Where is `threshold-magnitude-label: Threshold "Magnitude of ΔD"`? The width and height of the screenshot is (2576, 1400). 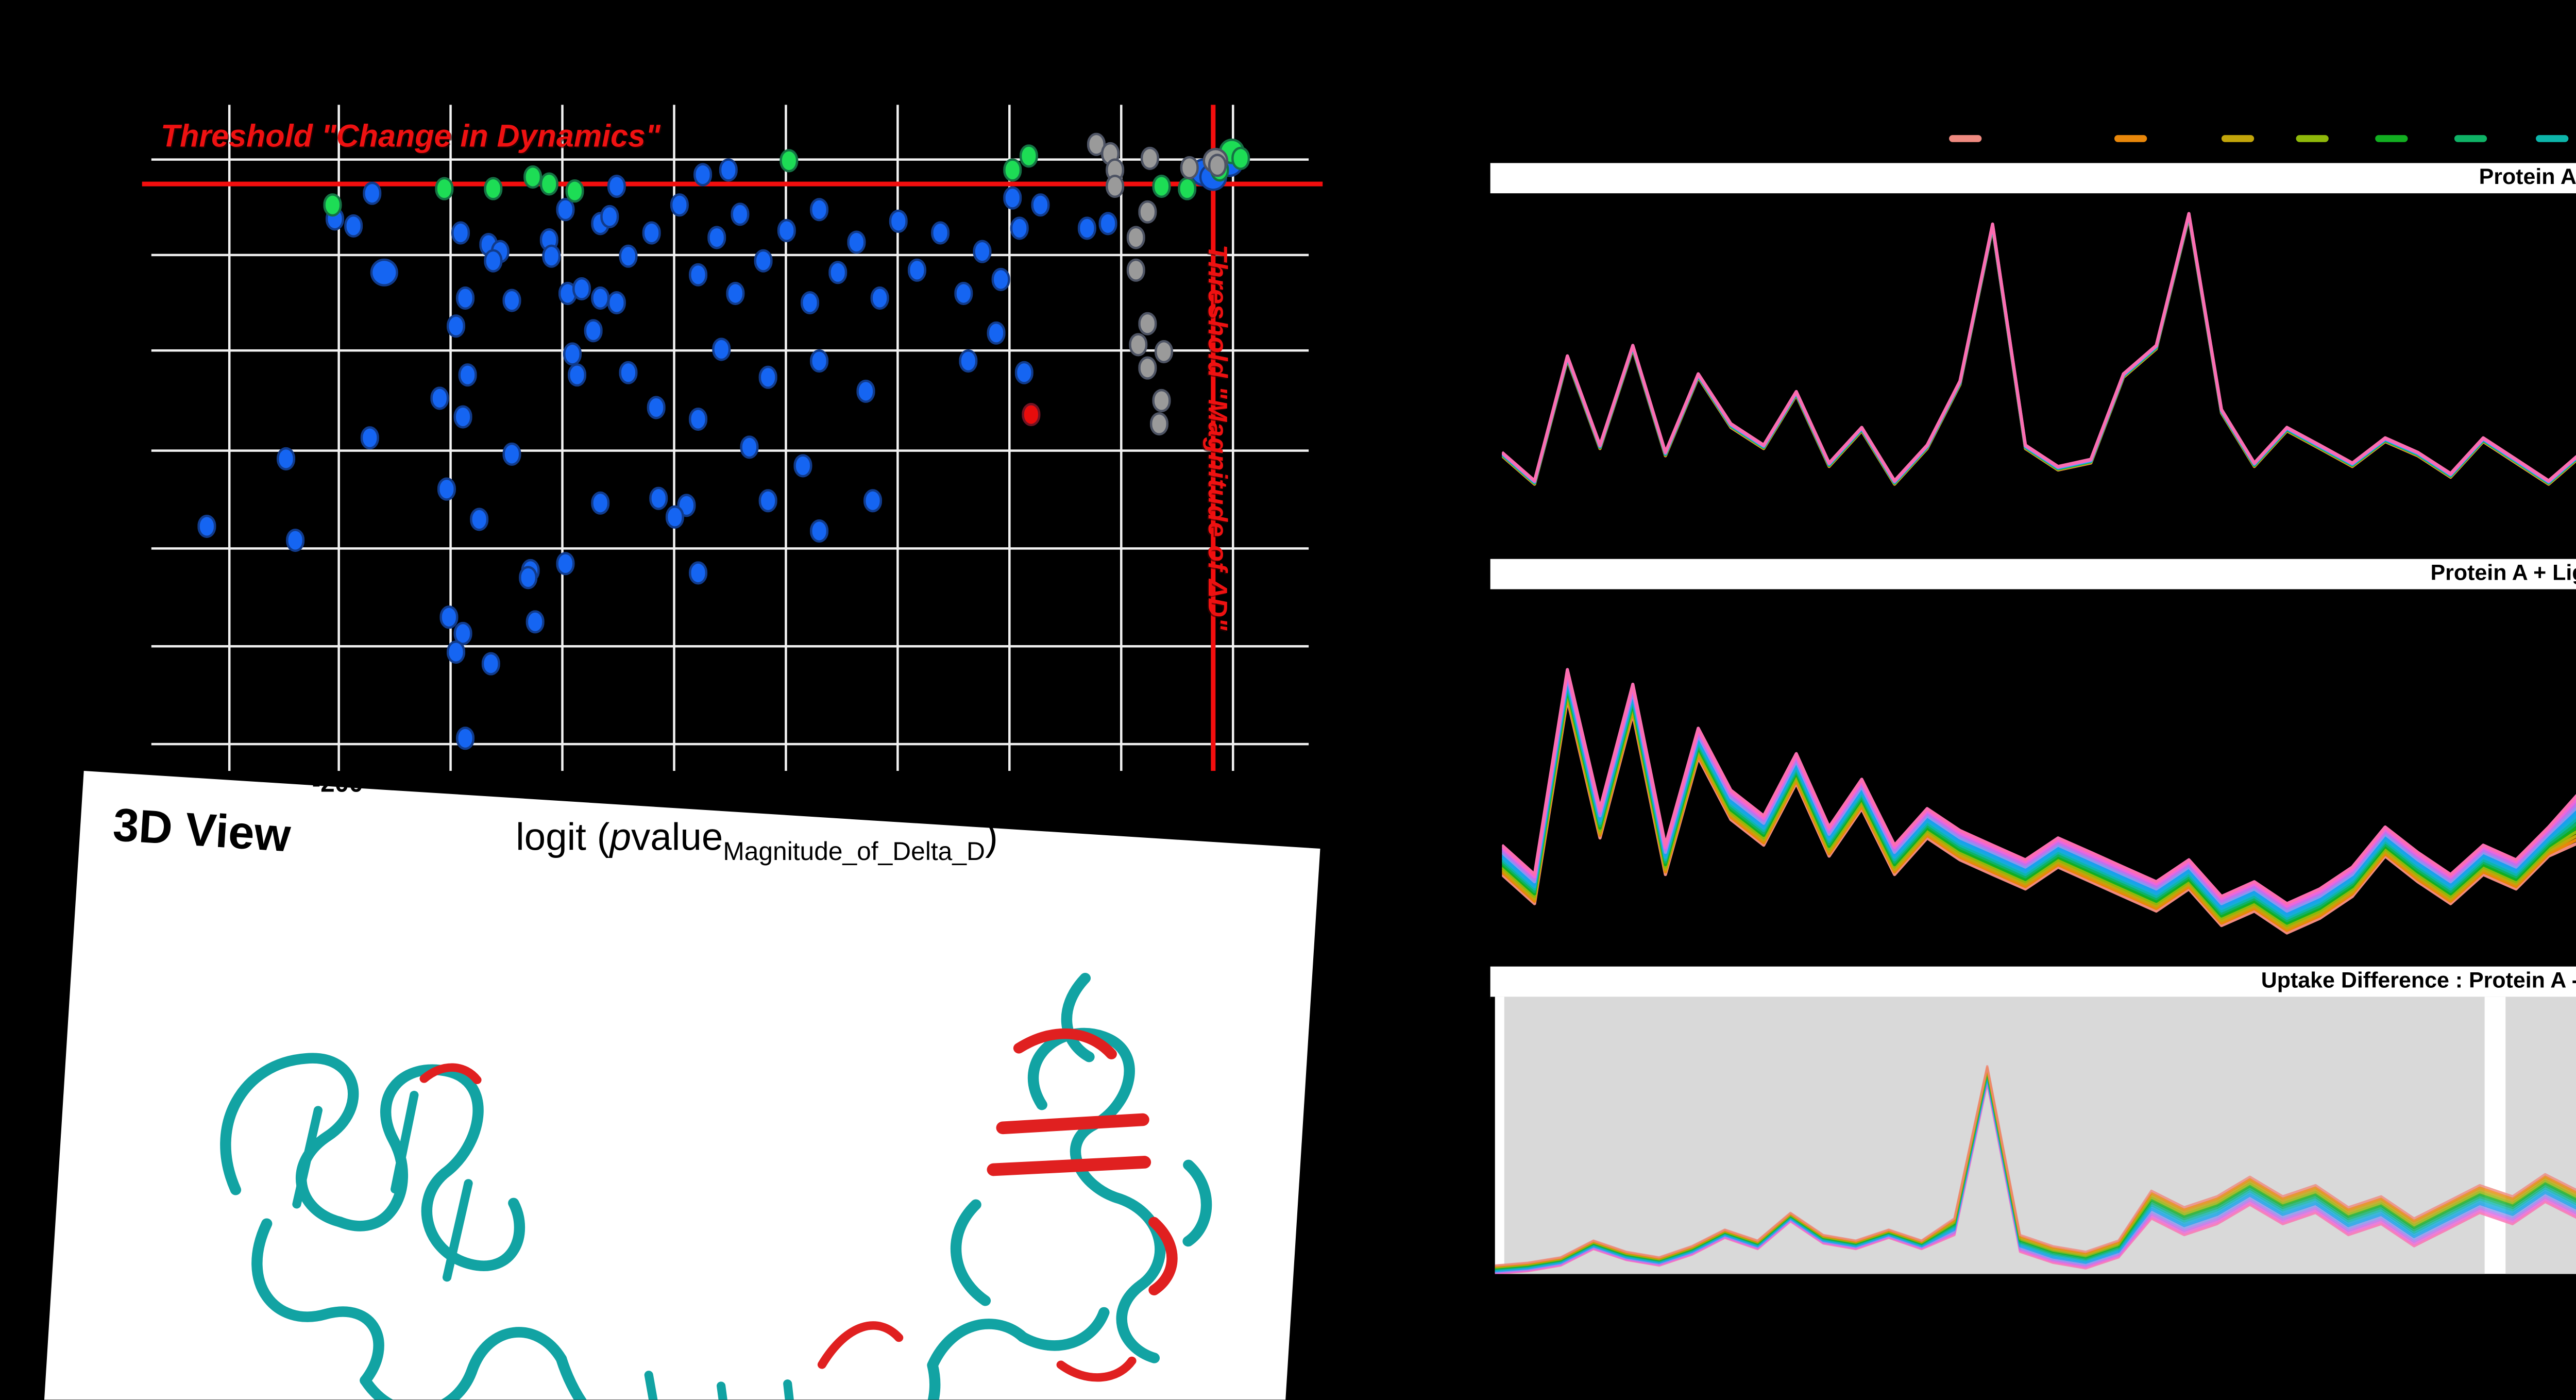 threshold-magnitude-label: Threshold "Magnitude of ΔD" is located at coordinates (1215, 437).